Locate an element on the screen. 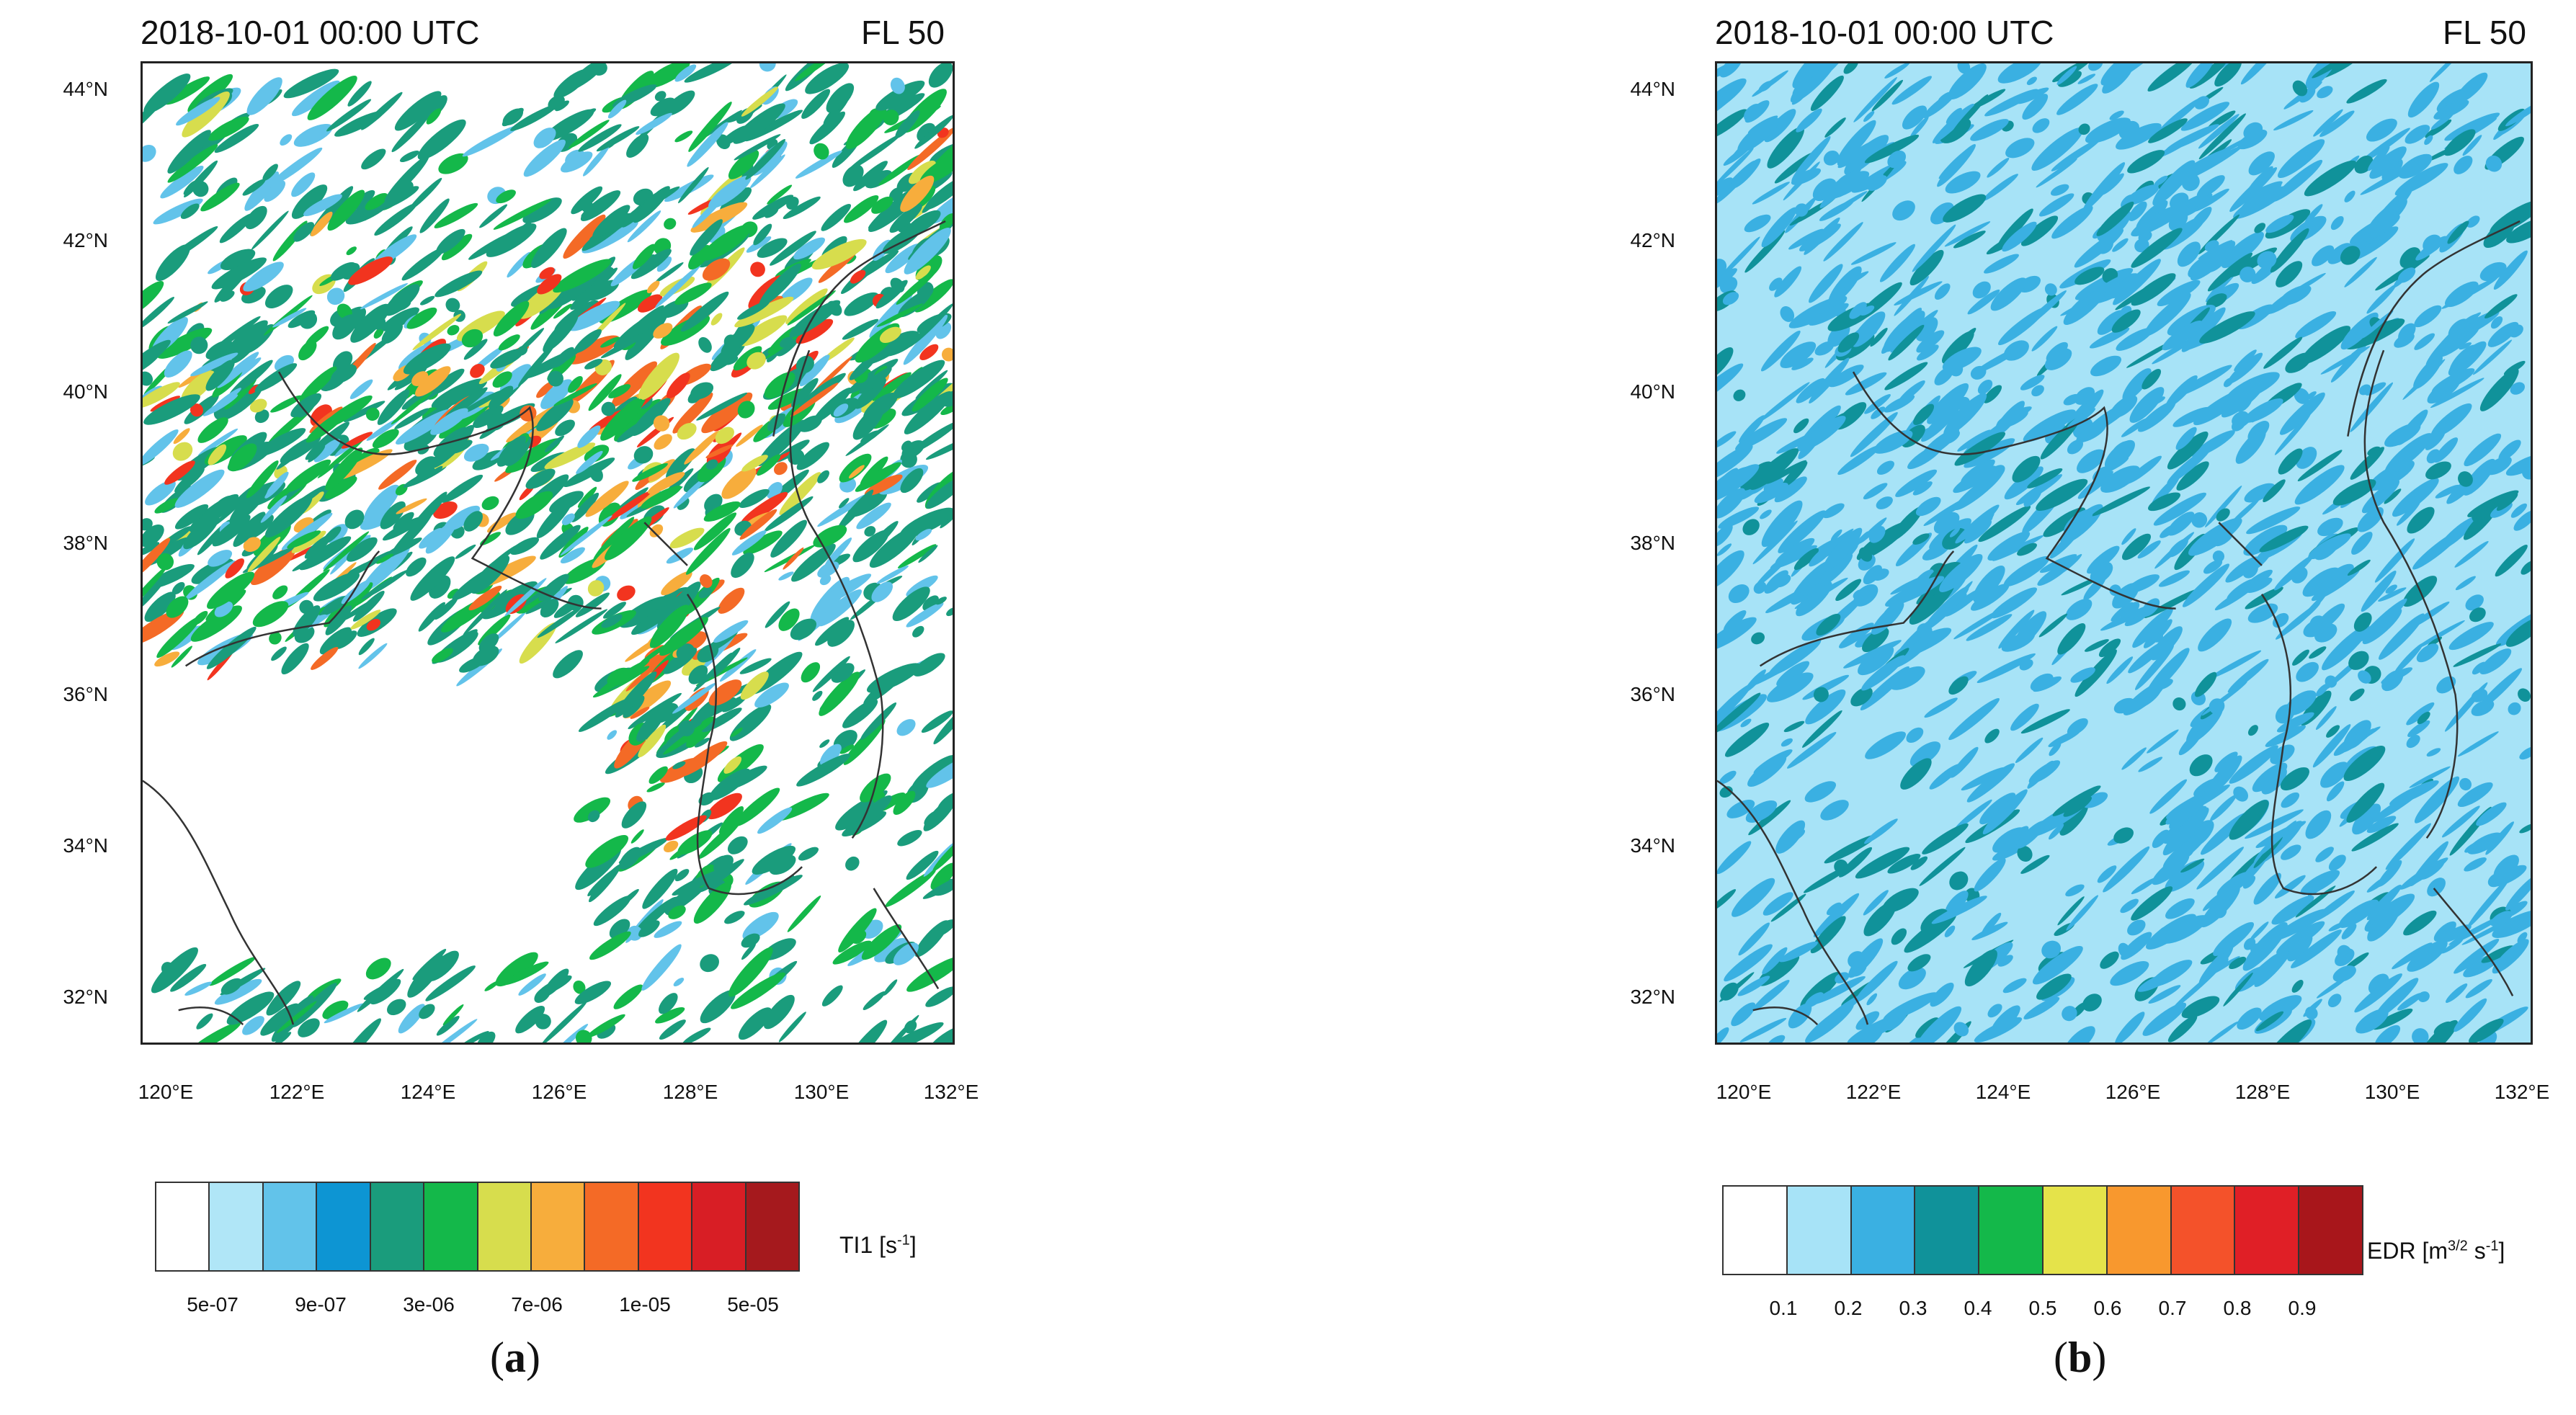 The height and width of the screenshot is (1415, 2576). panel-b-lat-label: 34°N is located at coordinates (1635, 846).